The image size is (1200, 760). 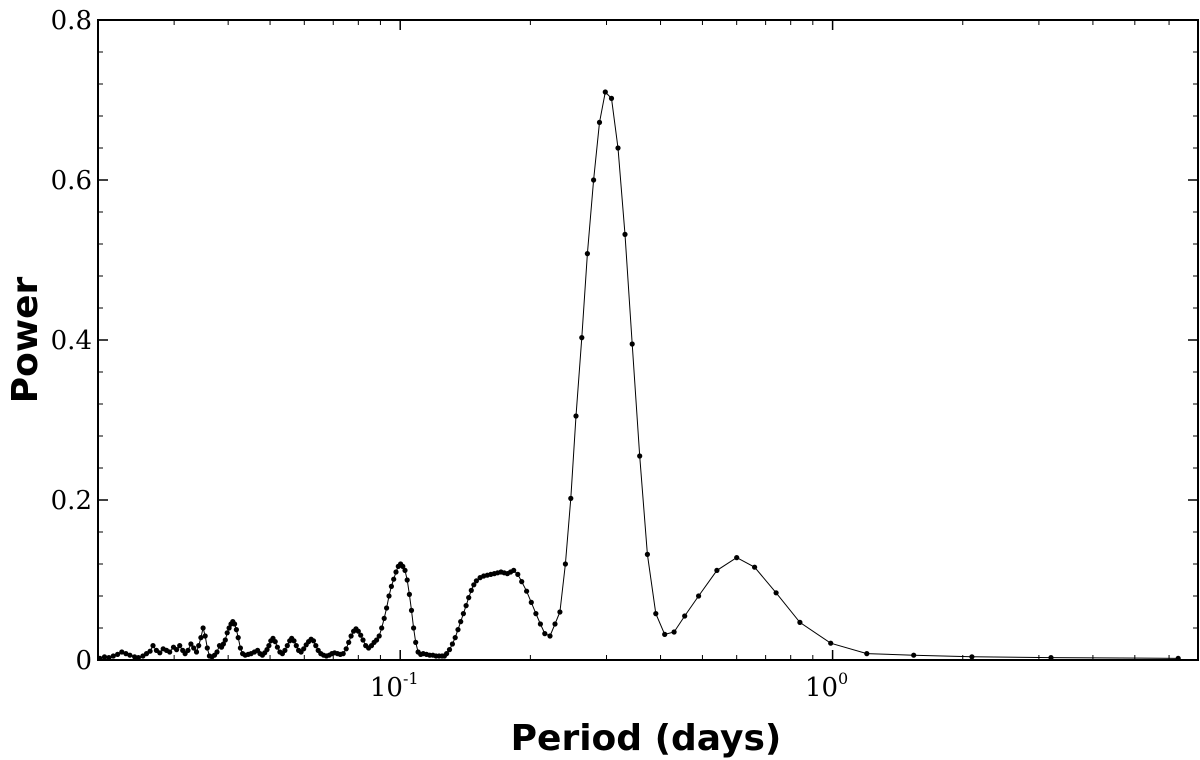 What do you see at coordinates (646, 738) in the screenshot?
I see `x-axis-title: Period (days)` at bounding box center [646, 738].